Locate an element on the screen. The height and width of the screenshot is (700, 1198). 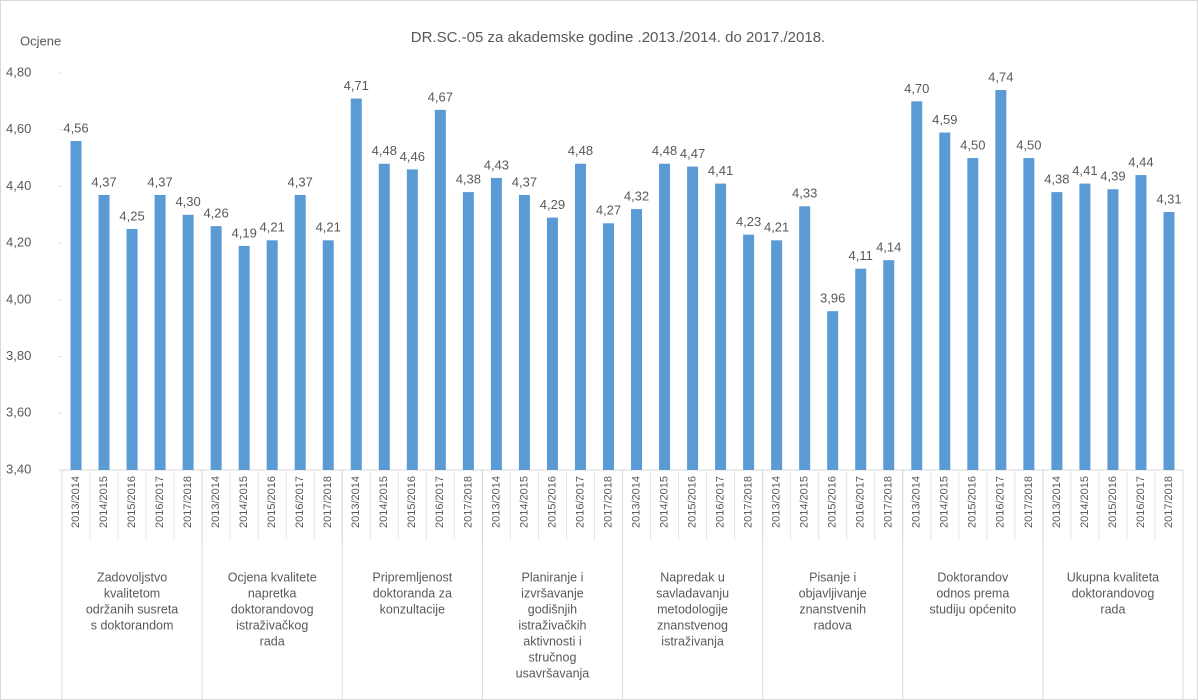
data-label: 4,38 is located at coordinates (1056, 179).